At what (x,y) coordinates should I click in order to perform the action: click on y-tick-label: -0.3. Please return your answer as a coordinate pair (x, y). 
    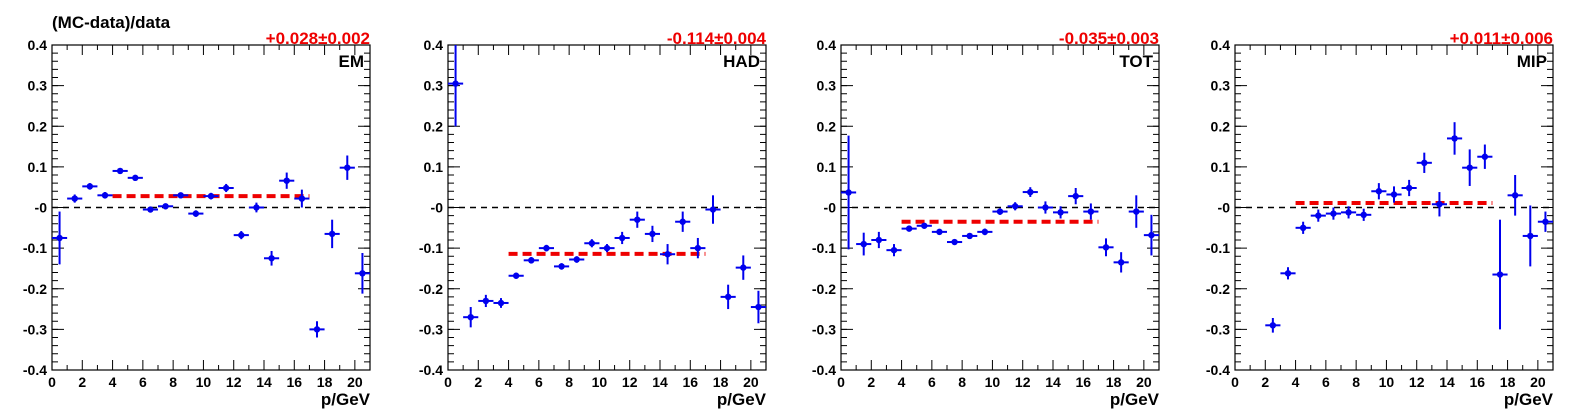
    Looking at the image, I should click on (824, 329).